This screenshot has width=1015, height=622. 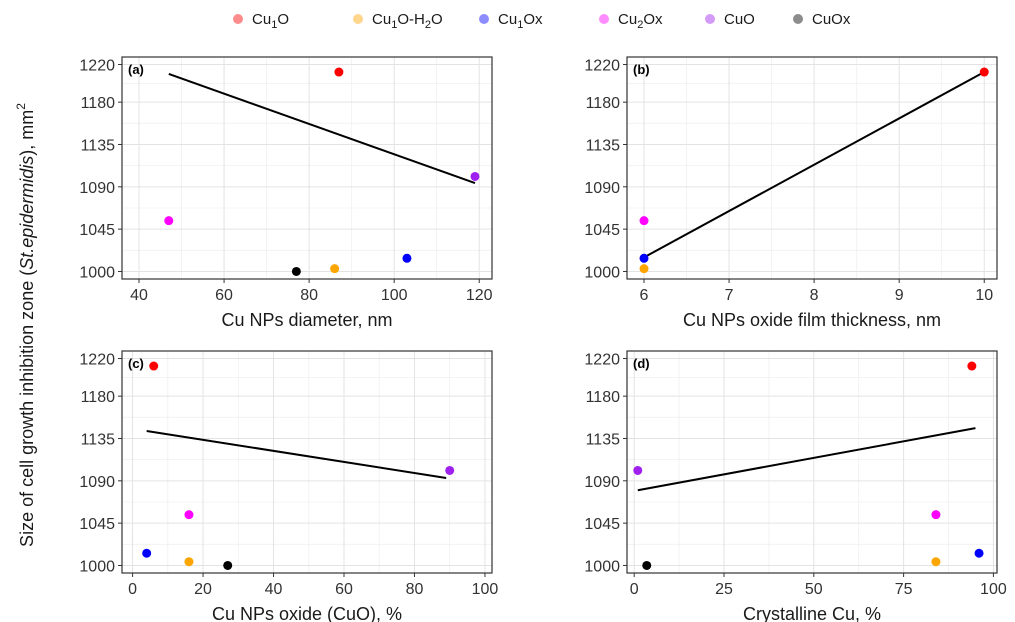 What do you see at coordinates (641, 363) in the screenshot?
I see `panel-tag: (d)` at bounding box center [641, 363].